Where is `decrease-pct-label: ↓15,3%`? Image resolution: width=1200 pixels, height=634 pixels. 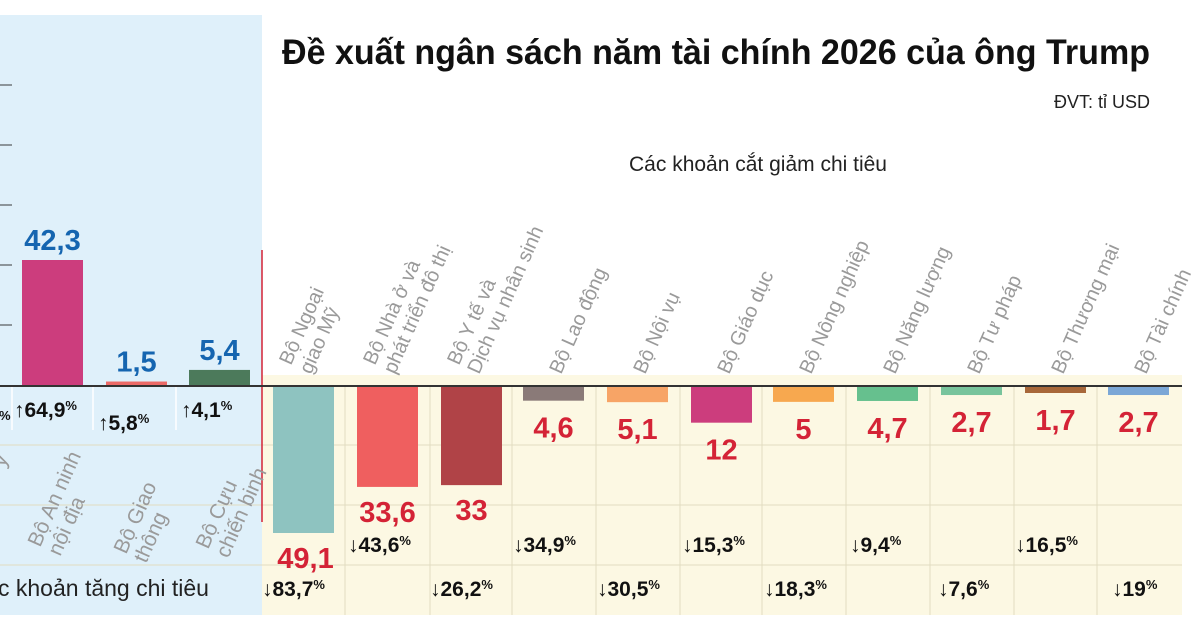 decrease-pct-label: ↓15,3% is located at coordinates (713, 545).